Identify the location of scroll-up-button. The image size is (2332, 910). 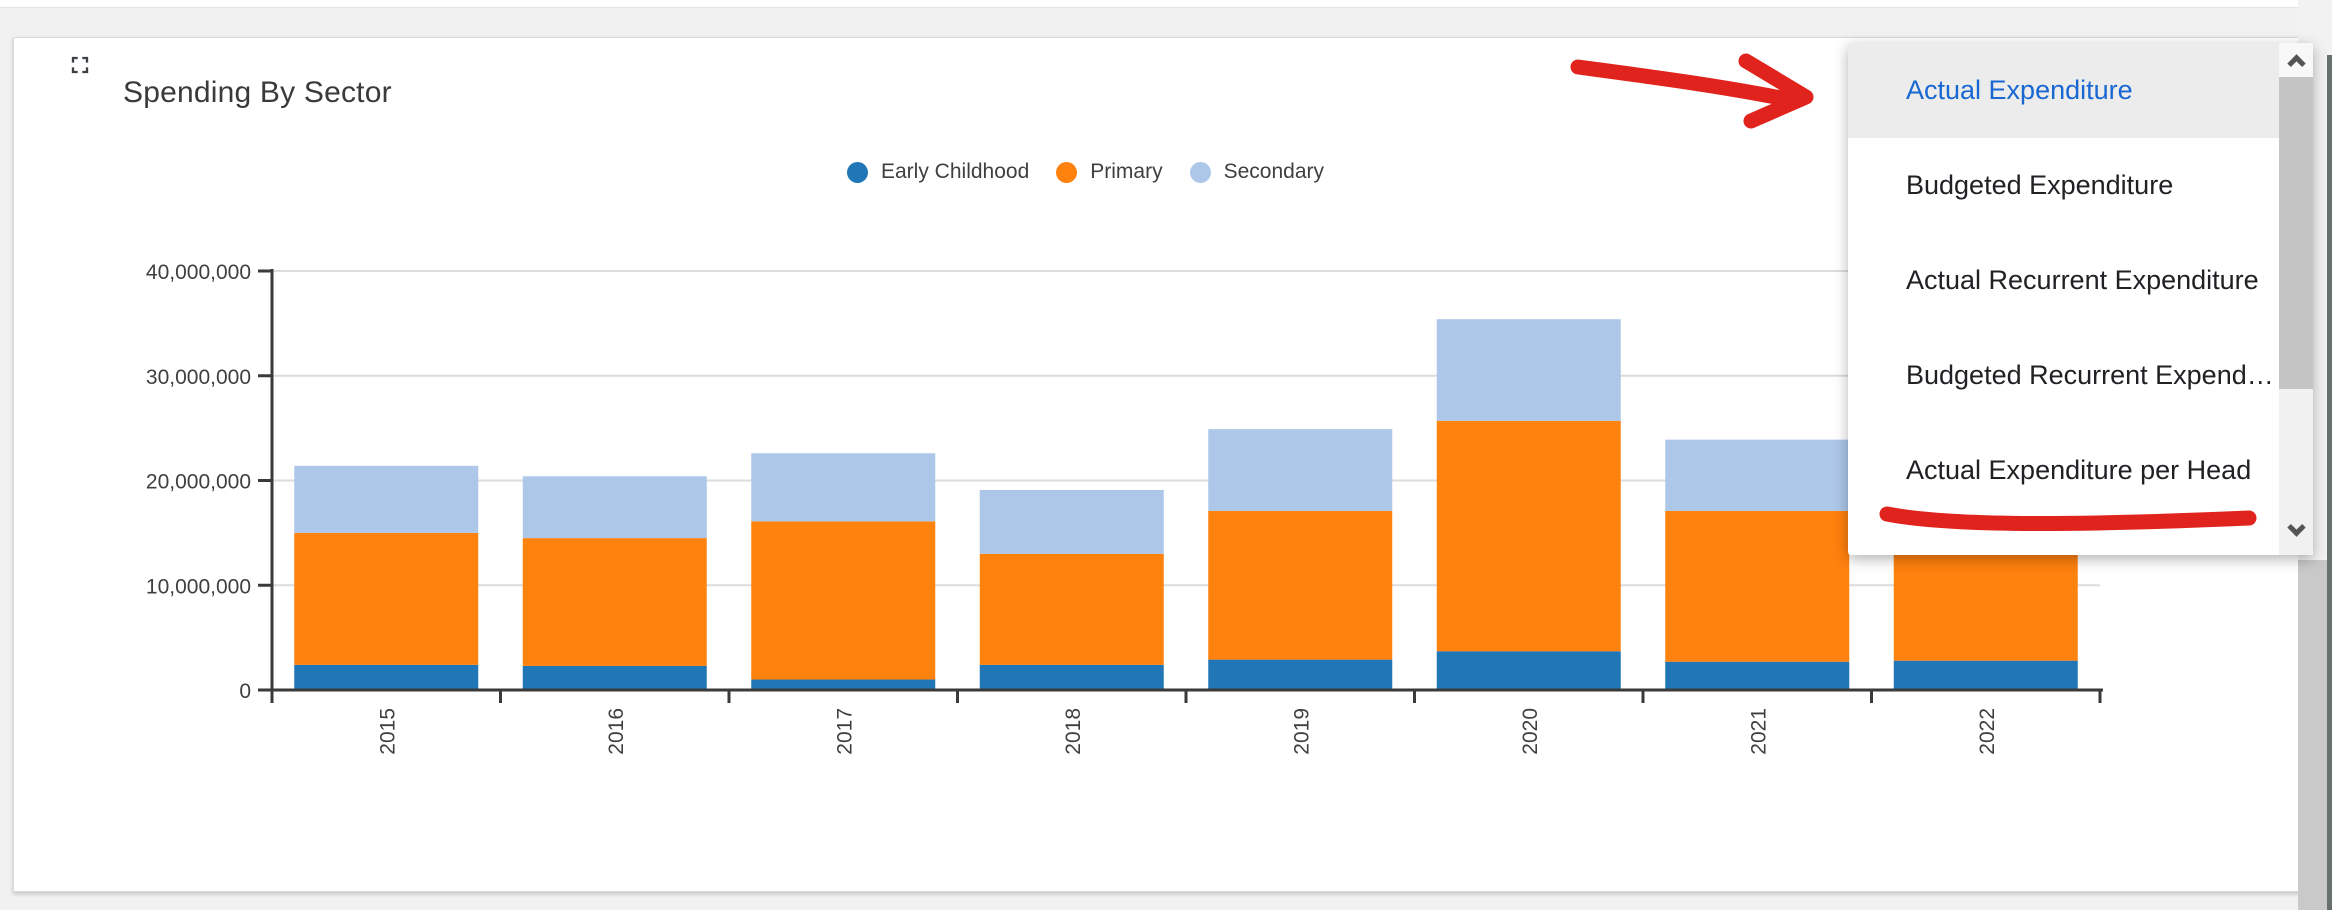
(2296, 60).